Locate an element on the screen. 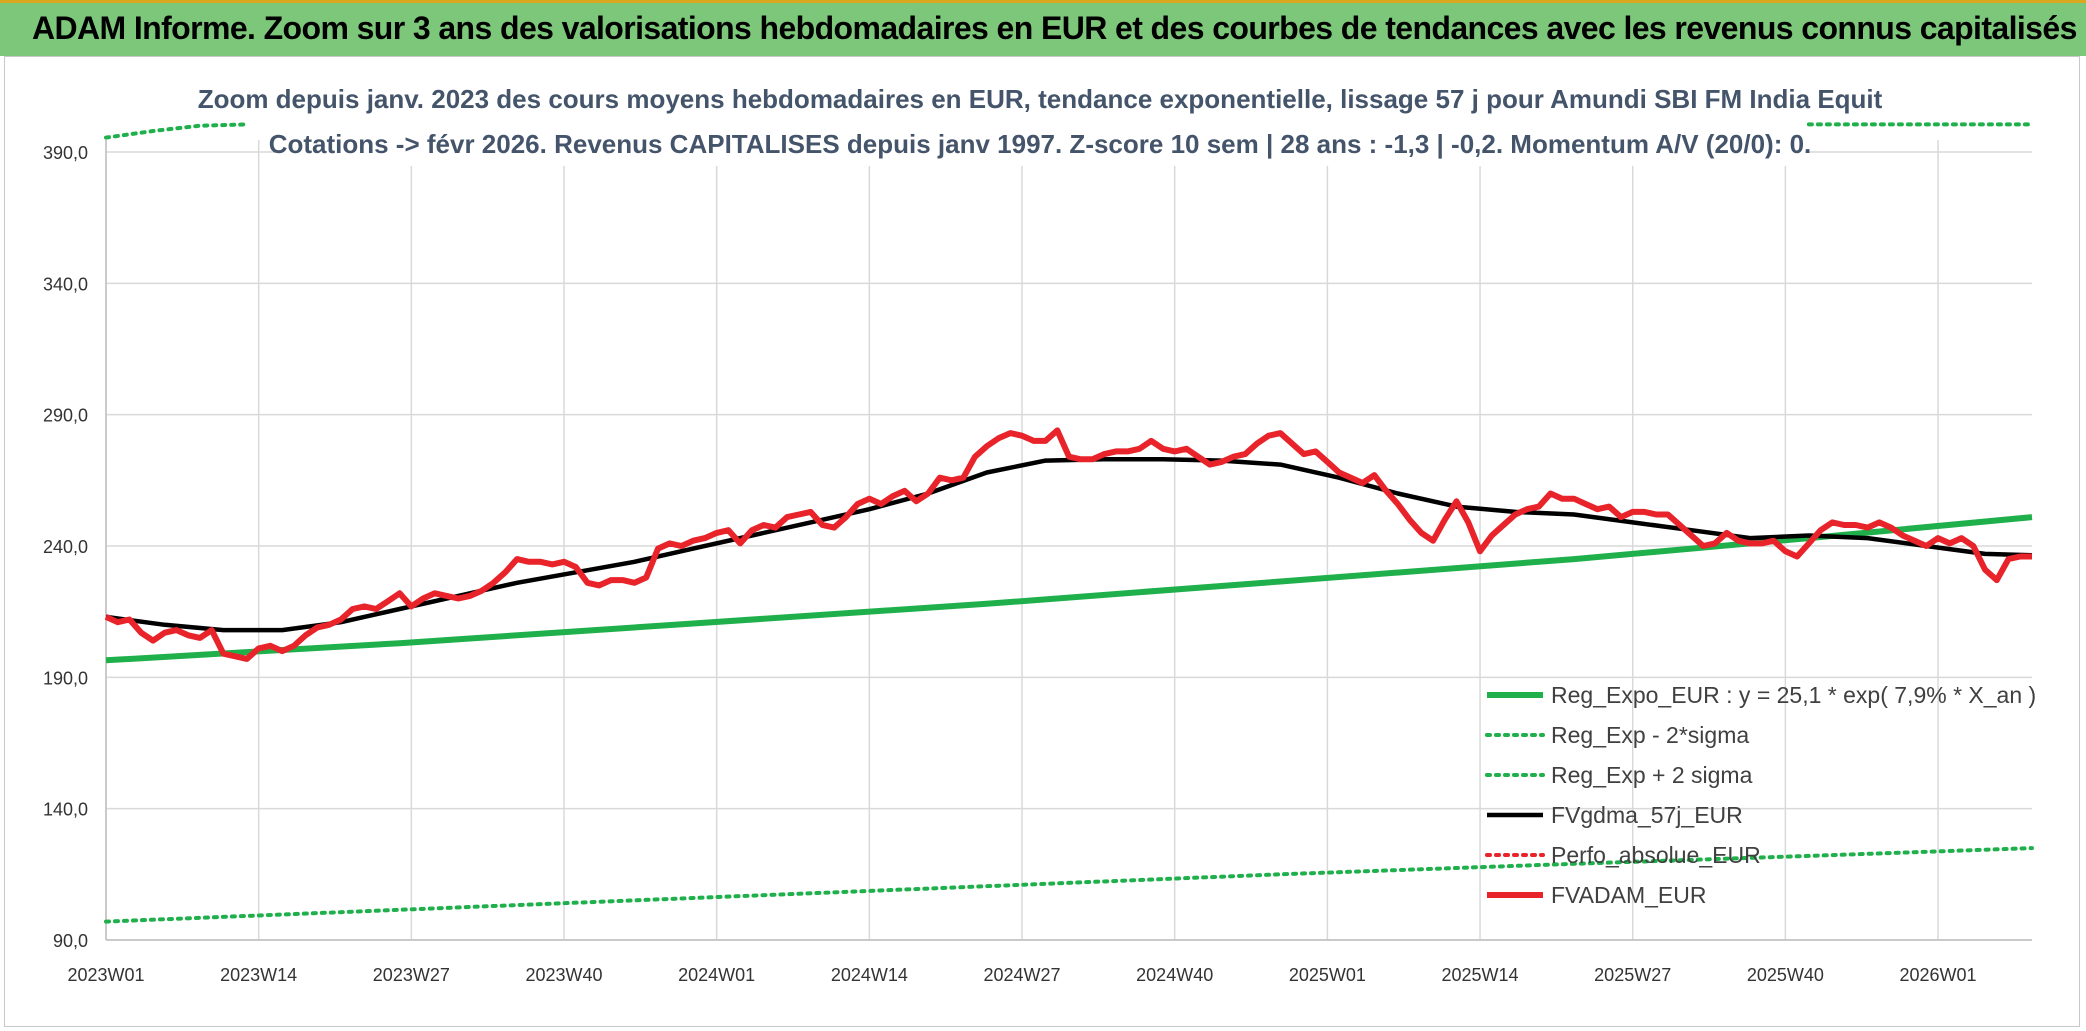  x-tick-label: 2023W14 is located at coordinates (258, 975).